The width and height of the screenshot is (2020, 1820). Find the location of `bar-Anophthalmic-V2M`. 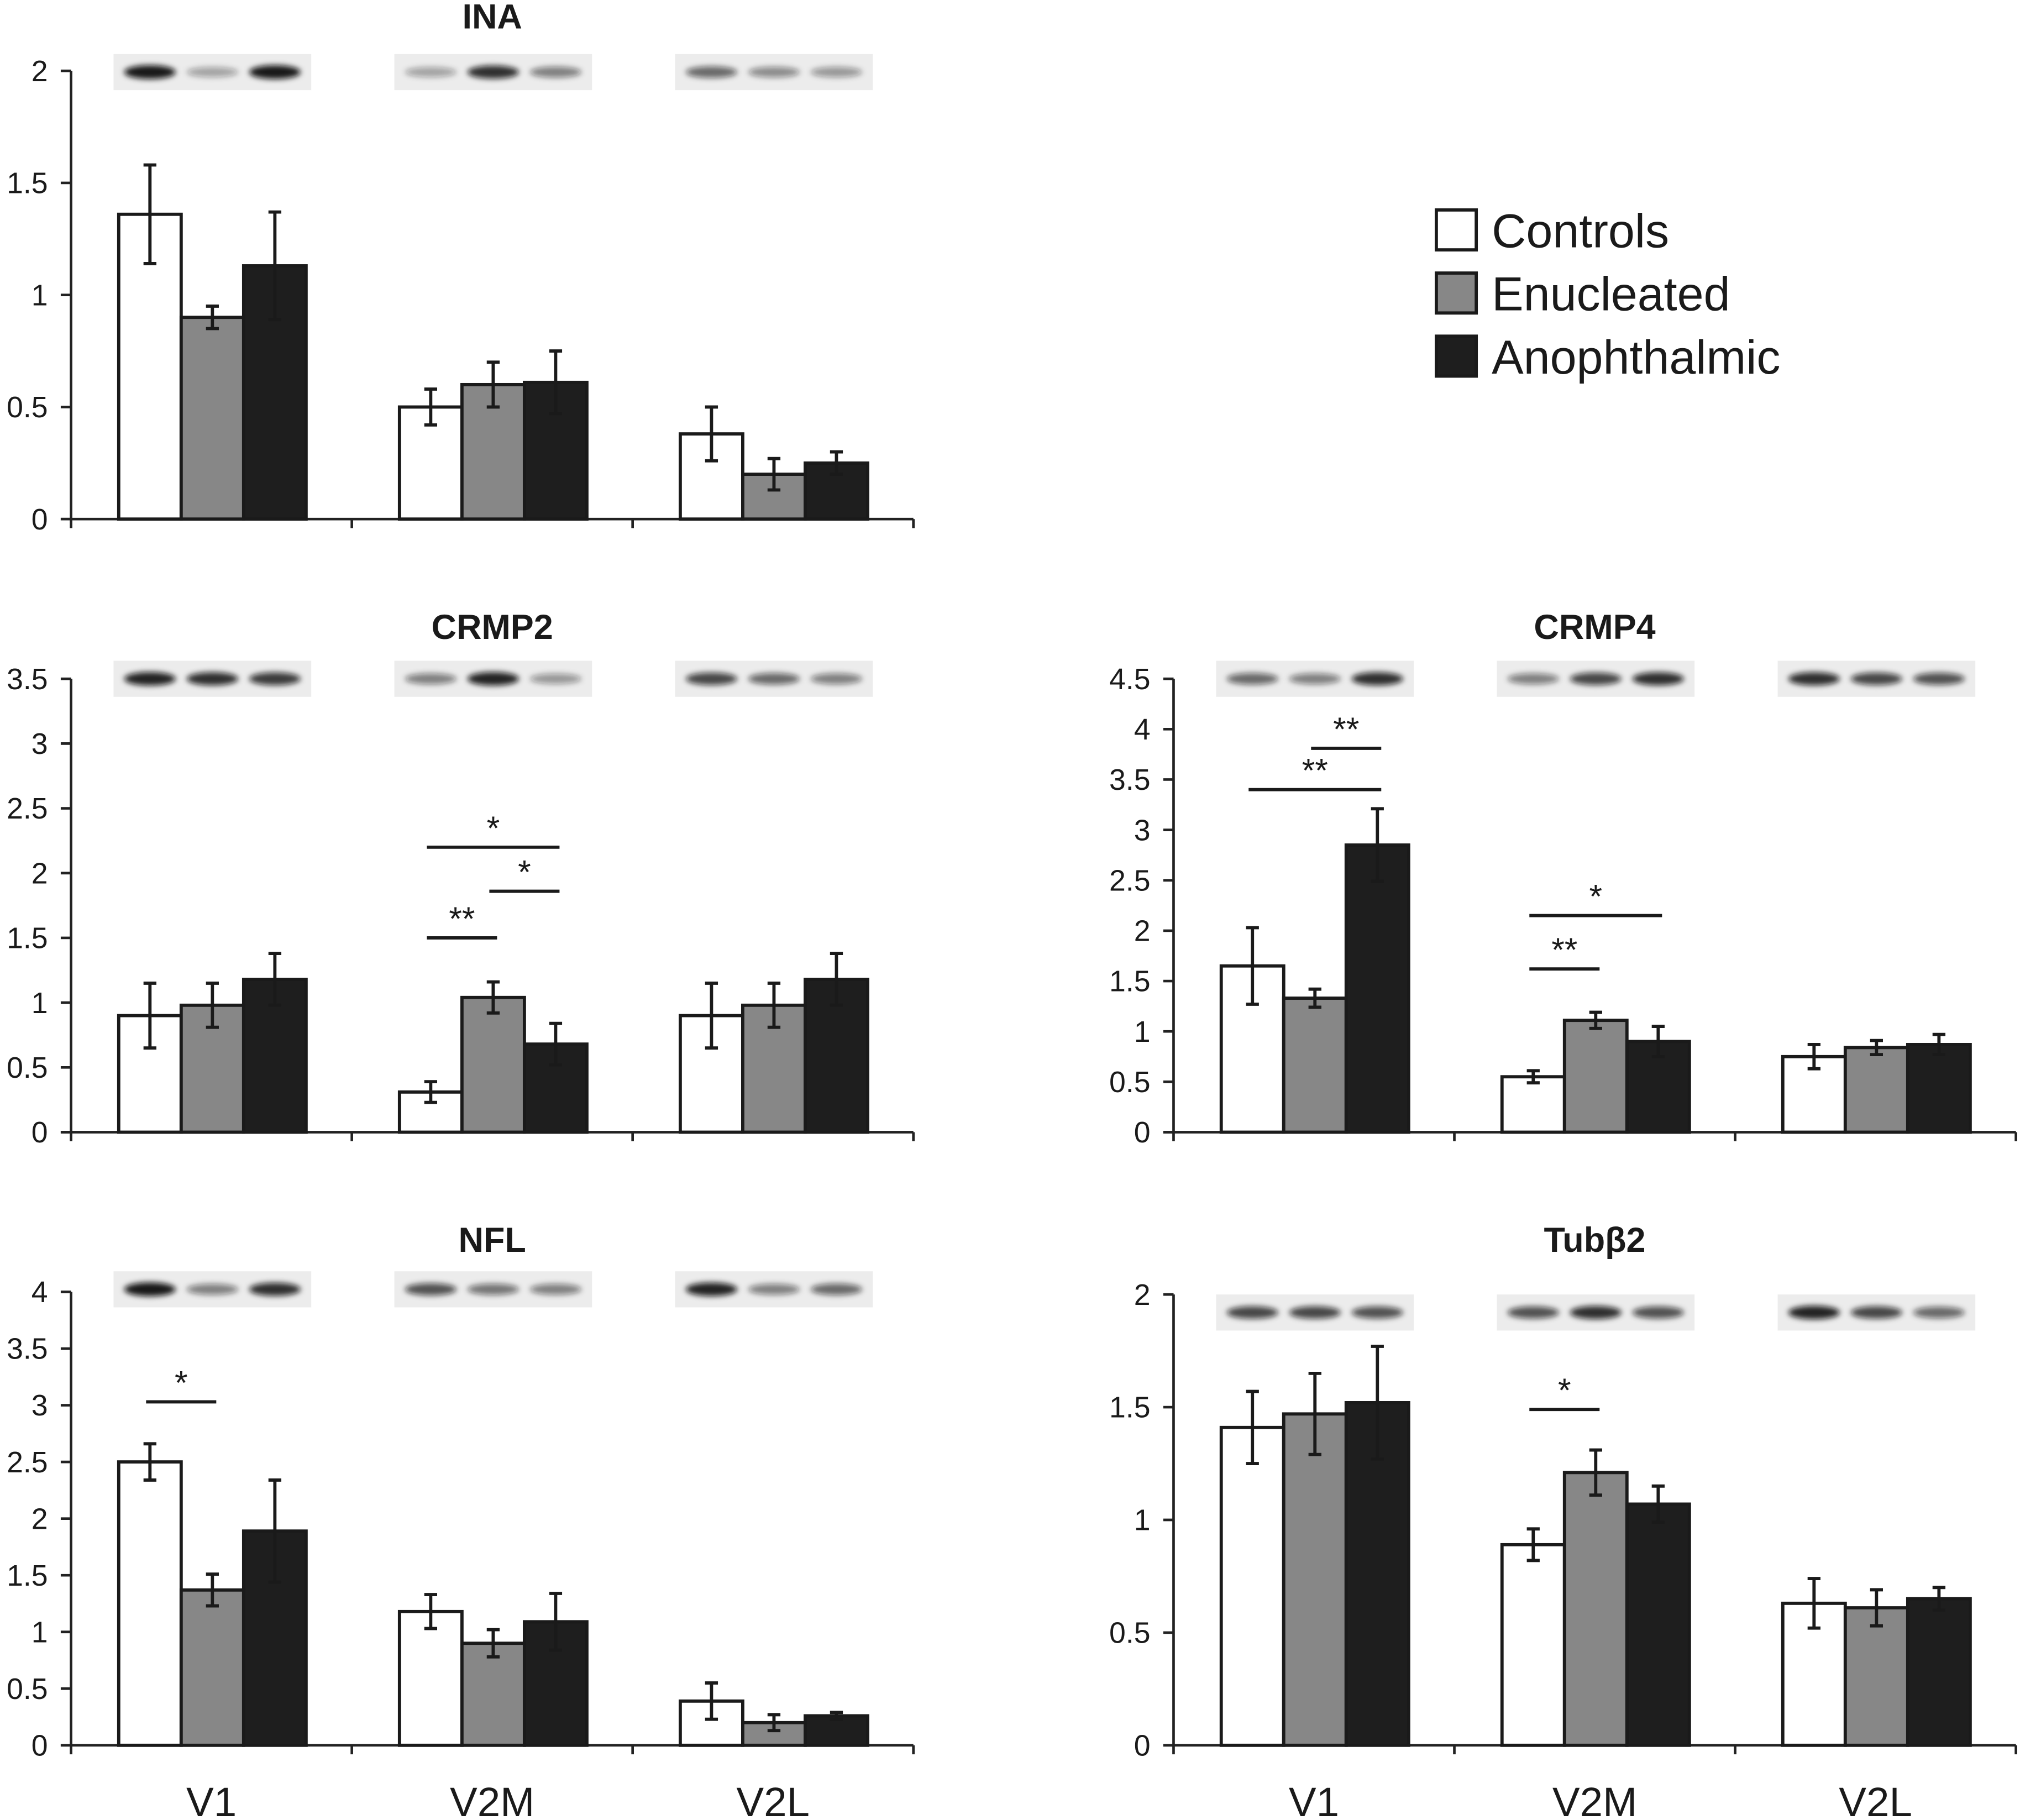

bar-Anophthalmic-V2M is located at coordinates (1658, 1625).